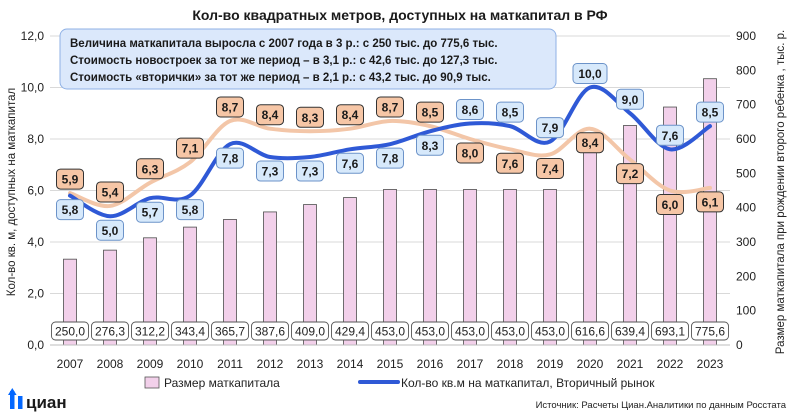  I want to click on bar-value-label: 343,4, so click(190, 332).